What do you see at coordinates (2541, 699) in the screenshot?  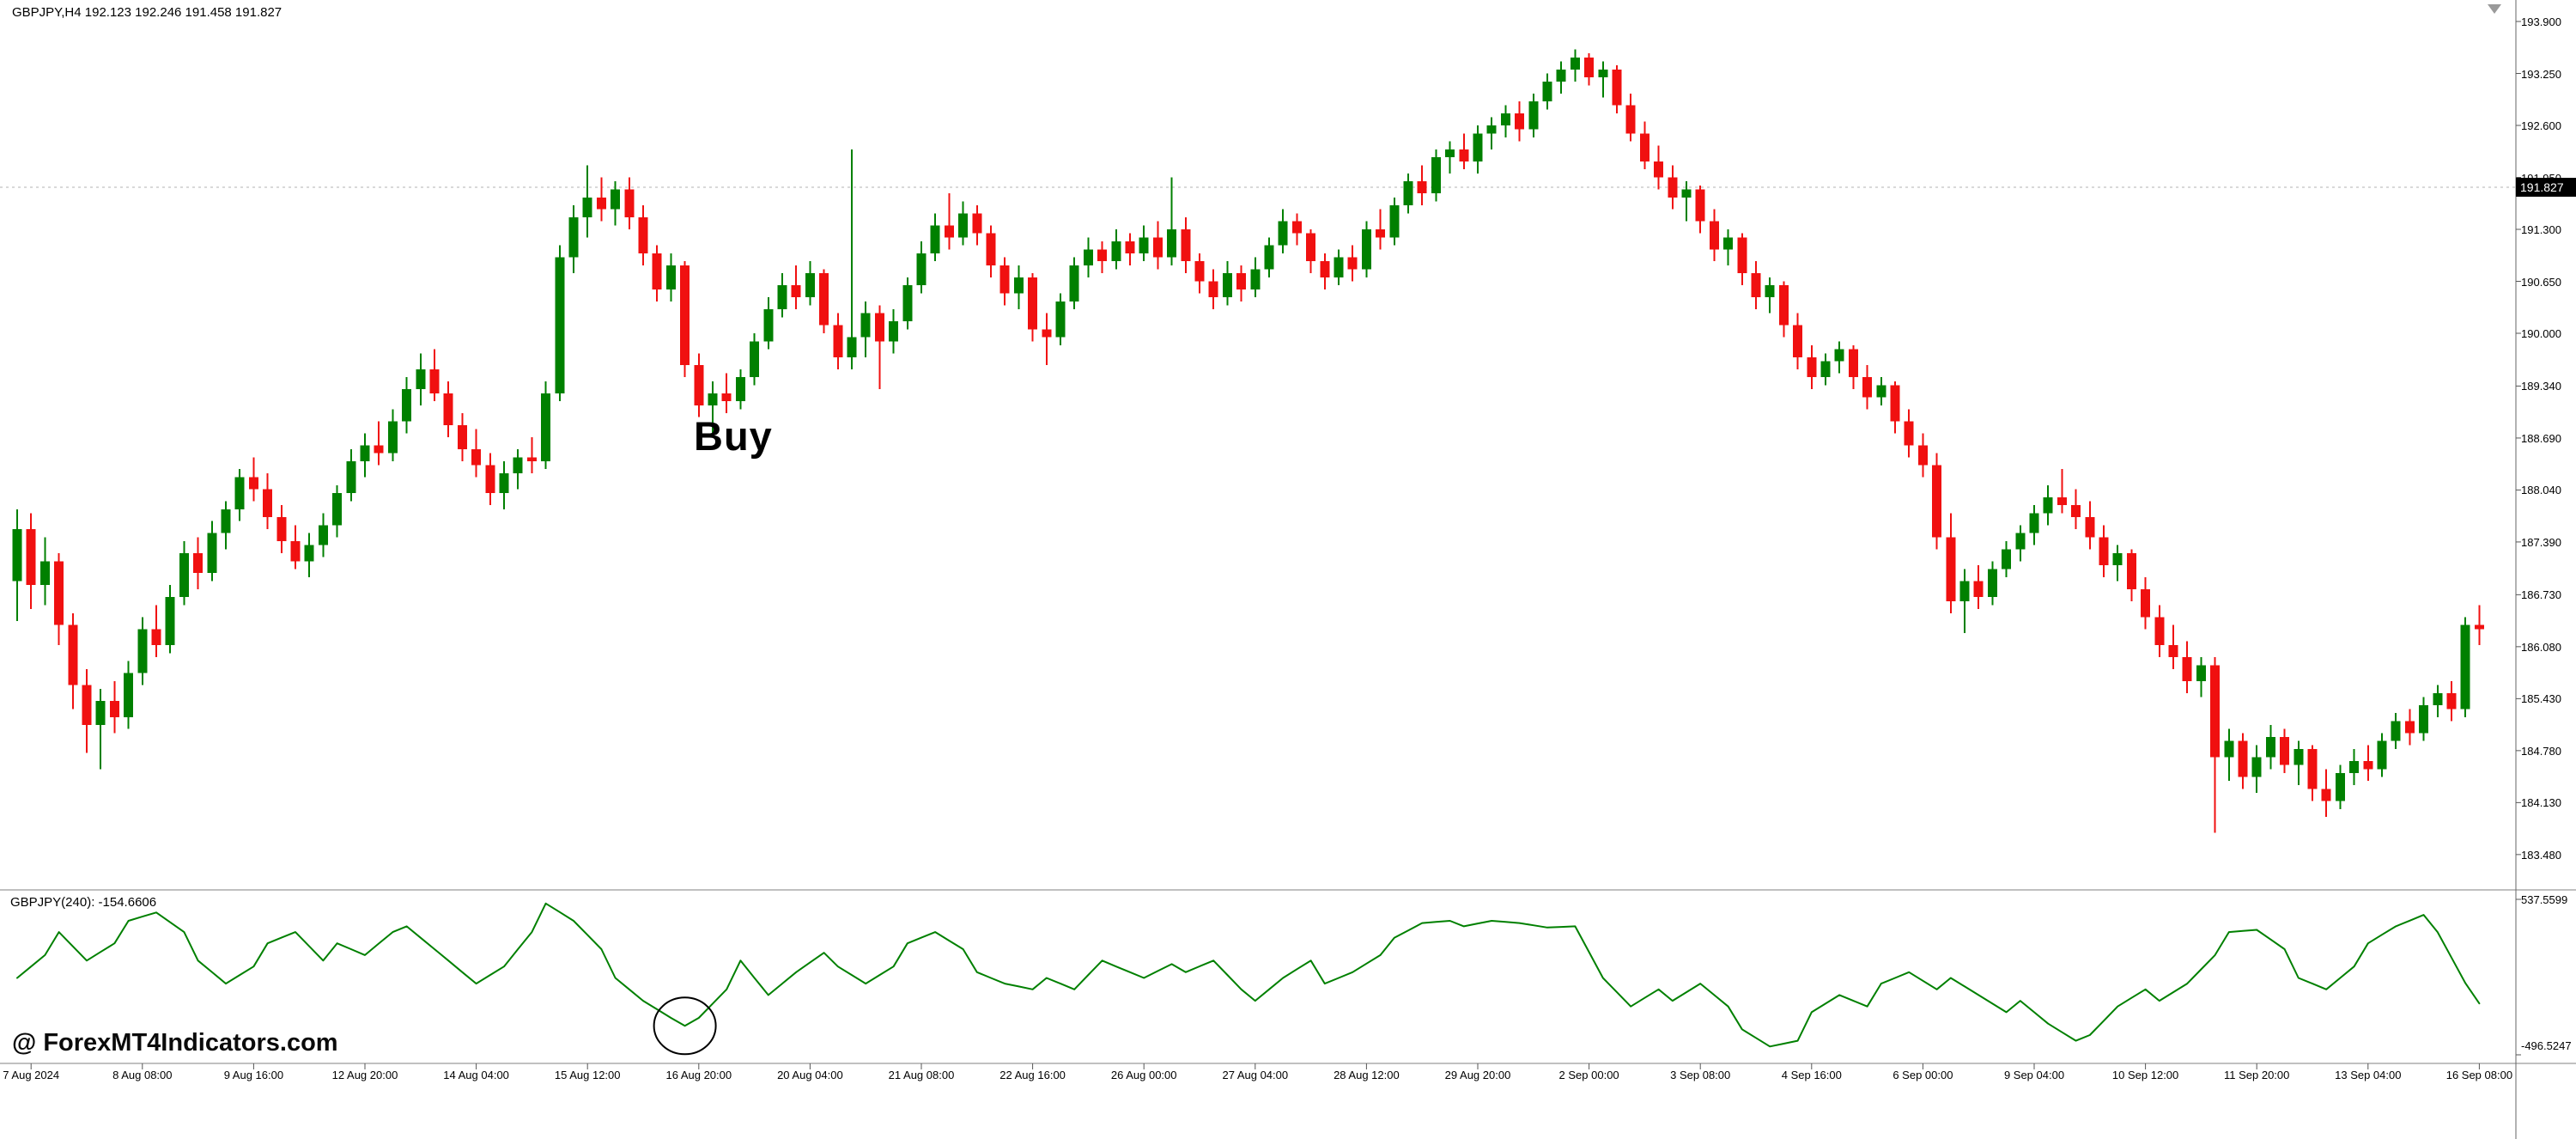 I see `price-axis-label: 185.430` at bounding box center [2541, 699].